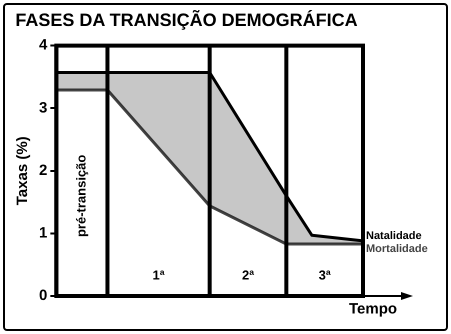 Image resolution: width=451 pixels, height=334 pixels. Describe the element at coordinates (248, 275) in the screenshot. I see `annotation: 2ª` at that location.